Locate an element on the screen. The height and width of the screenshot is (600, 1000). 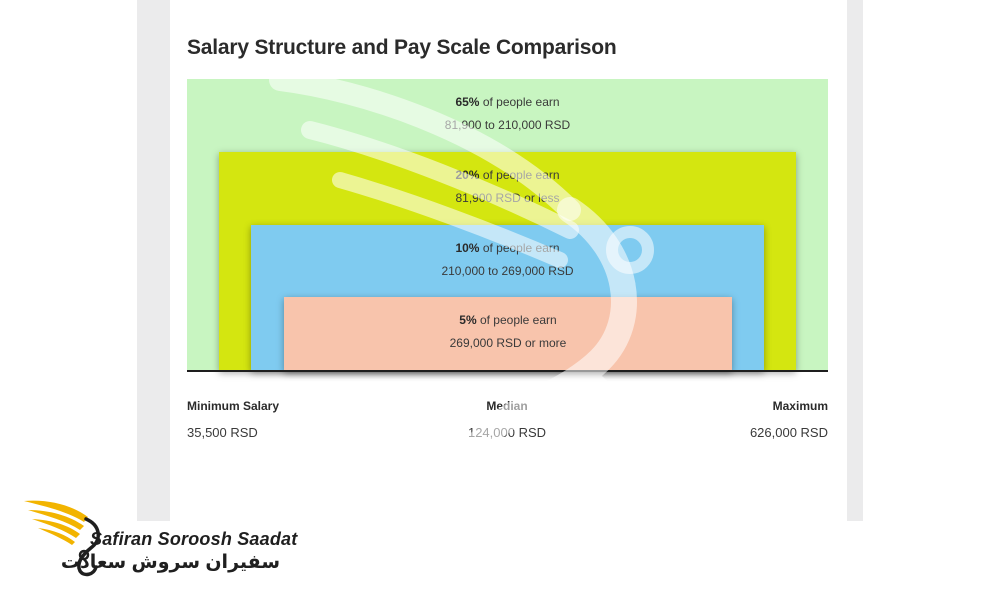
chart-baseline is located at coordinates (507, 371).